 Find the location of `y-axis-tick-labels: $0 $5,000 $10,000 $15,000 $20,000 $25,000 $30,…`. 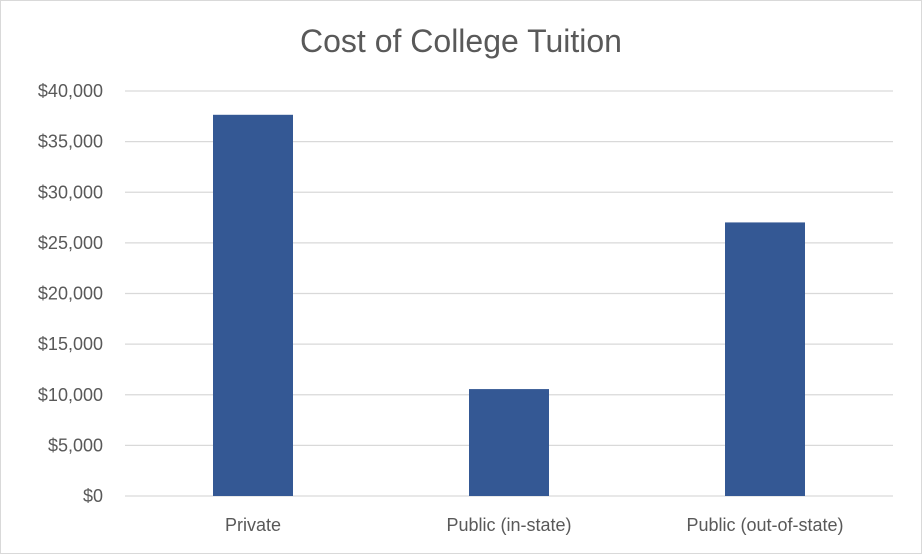

y-axis-tick-labels: $0 $5,000 $10,000 $15,000 $20,000 $25,000 $30,… is located at coordinates (70, 293).